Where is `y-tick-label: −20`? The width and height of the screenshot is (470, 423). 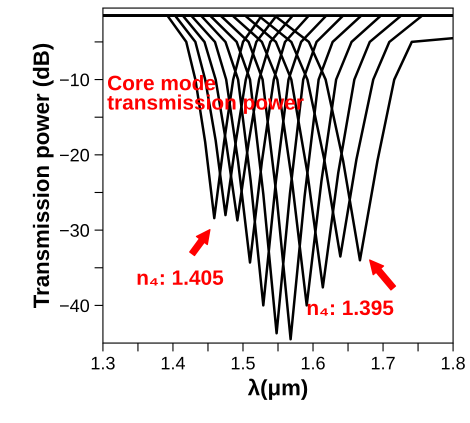
y-tick-label: −20 is located at coordinates (75, 155).